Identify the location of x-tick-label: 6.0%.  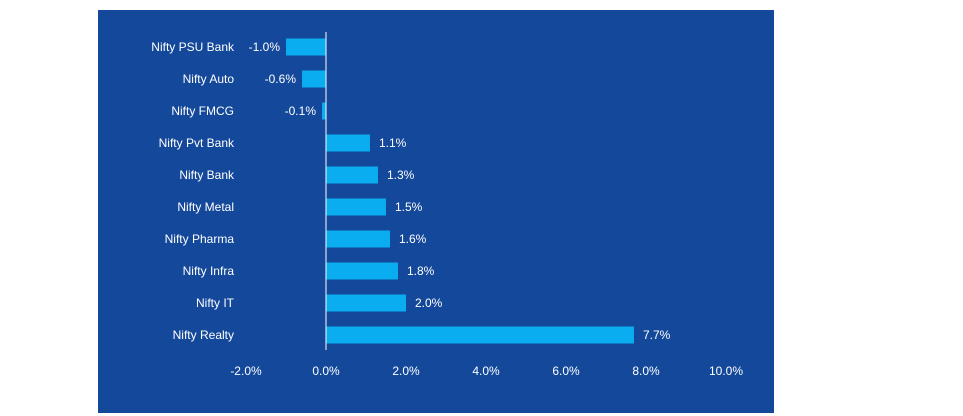
(566, 371).